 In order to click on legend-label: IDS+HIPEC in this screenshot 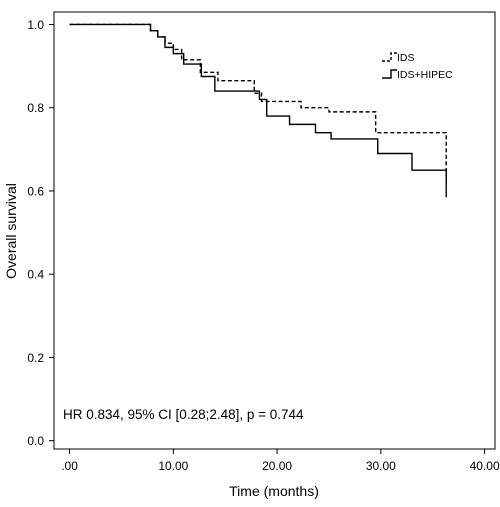, I will do `click(425, 75)`.